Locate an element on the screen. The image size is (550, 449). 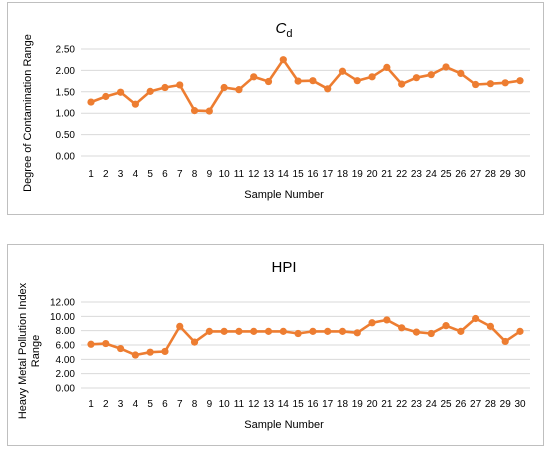
hpi-x-tick-label: 22 is located at coordinates (402, 404).